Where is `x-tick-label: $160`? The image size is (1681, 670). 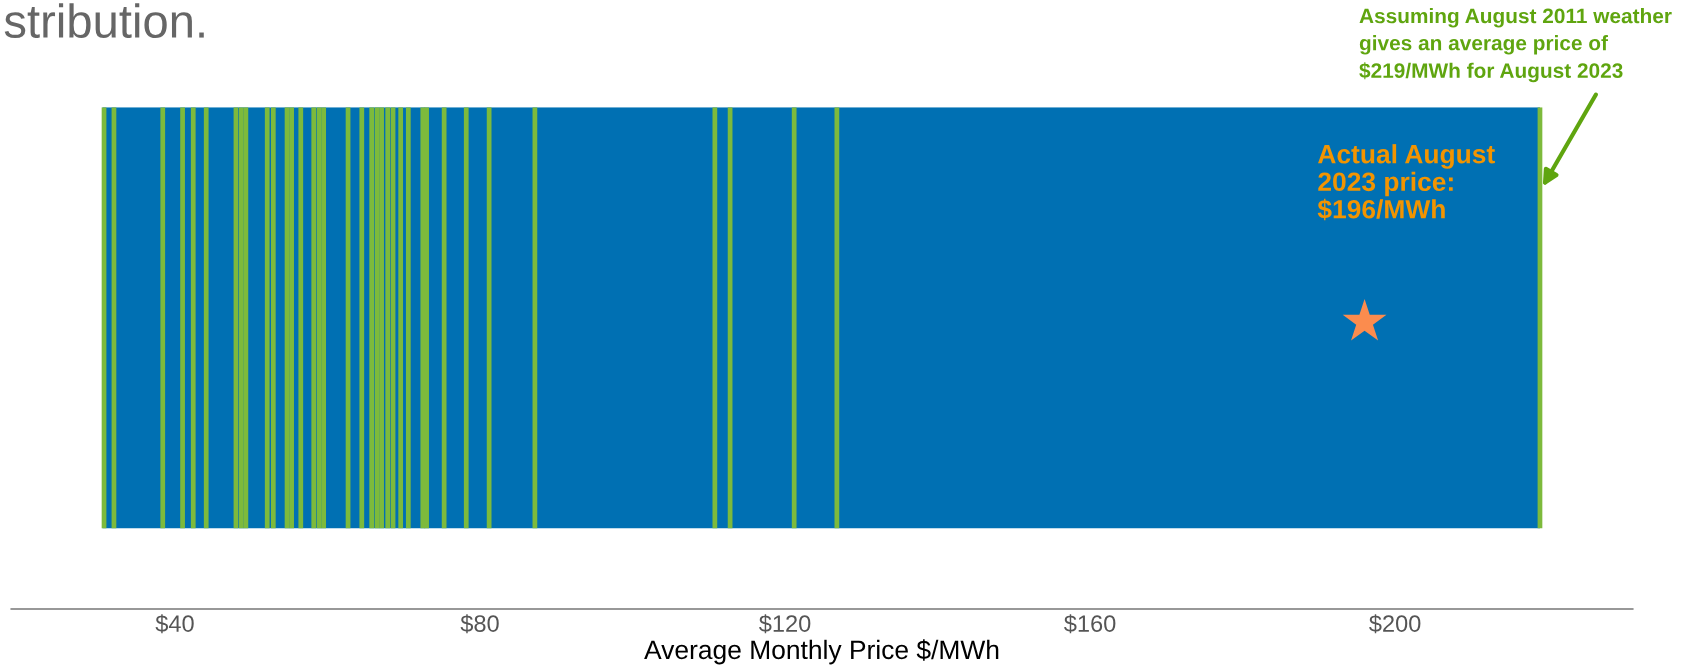
x-tick-label: $160 is located at coordinates (1090, 624).